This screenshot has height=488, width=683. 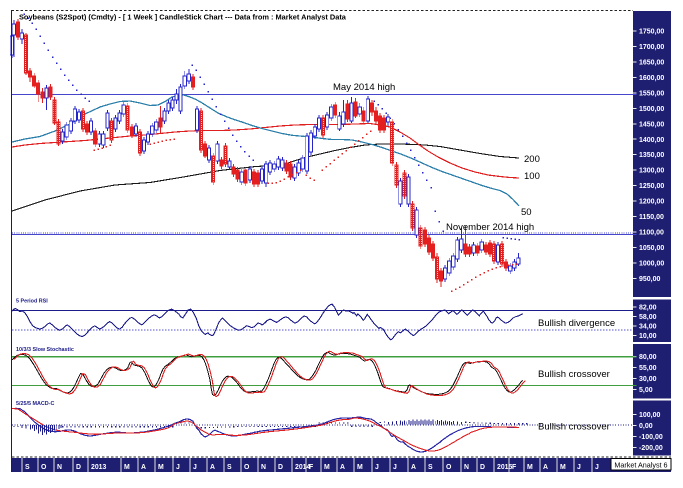 I want to click on svg-text: 10/3/3 Slow Stochastic, so click(x=45, y=350).